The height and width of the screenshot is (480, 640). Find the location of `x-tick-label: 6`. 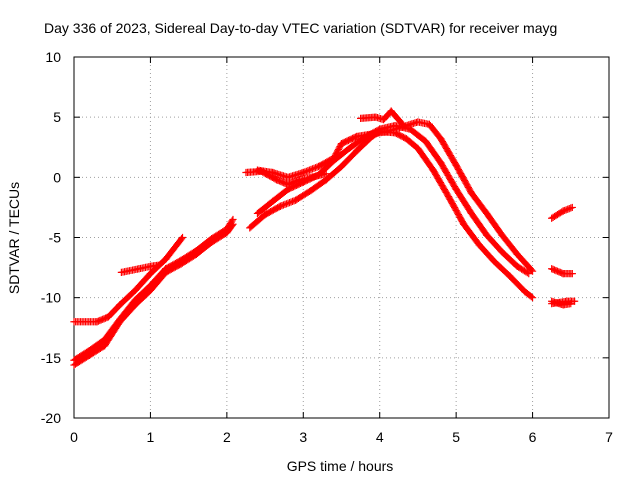

x-tick-label: 6 is located at coordinates (533, 437).